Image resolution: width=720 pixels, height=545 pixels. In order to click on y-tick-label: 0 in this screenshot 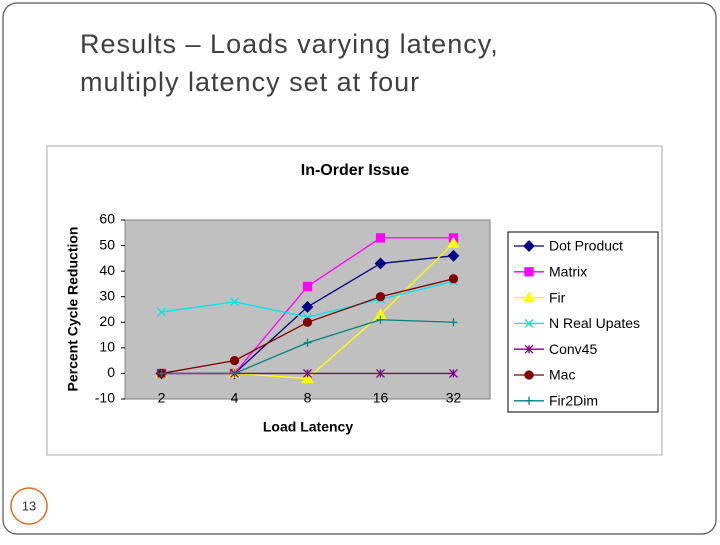, I will do `click(111, 372)`.